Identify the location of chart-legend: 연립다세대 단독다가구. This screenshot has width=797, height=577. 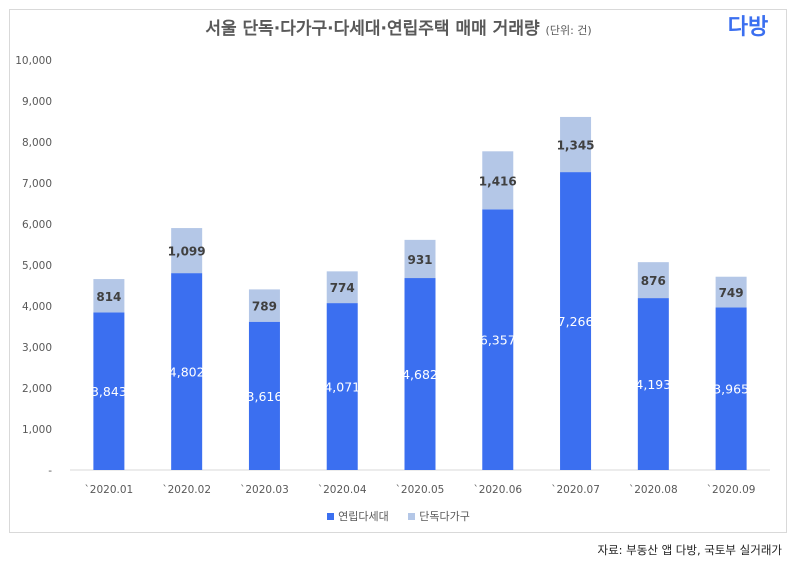
(398, 516).